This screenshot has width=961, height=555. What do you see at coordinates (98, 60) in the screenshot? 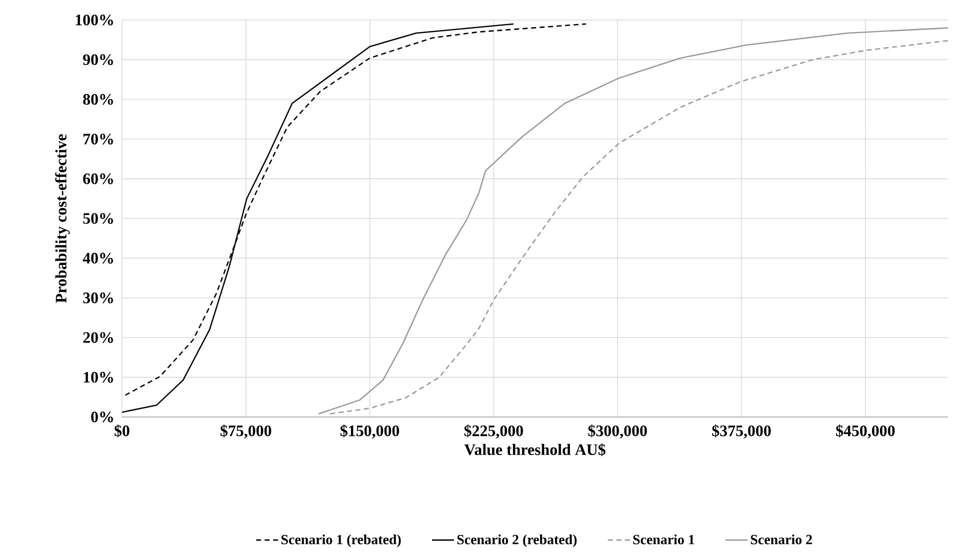
I see `y-tick-label: 90%` at bounding box center [98, 60].